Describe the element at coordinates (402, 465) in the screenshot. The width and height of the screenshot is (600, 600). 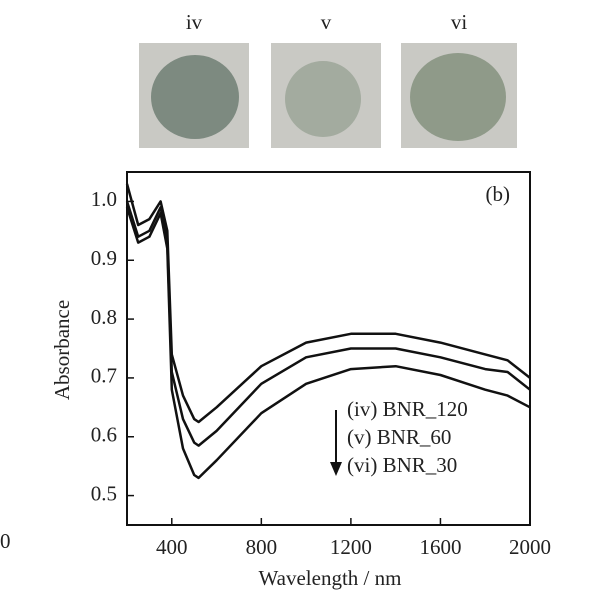
I see `legend-entry: (vi) BNR_30` at that location.